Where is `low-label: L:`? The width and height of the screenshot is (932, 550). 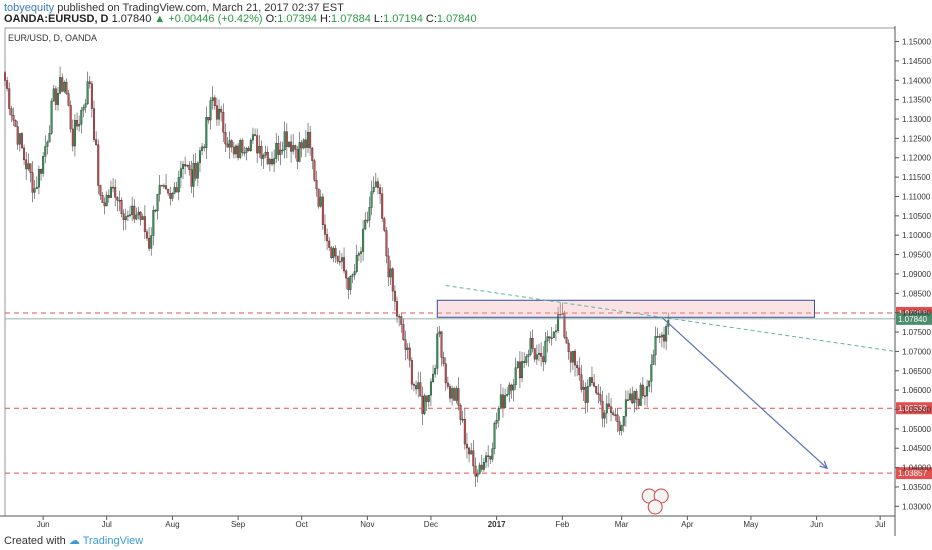
low-label: L: is located at coordinates (378, 19).